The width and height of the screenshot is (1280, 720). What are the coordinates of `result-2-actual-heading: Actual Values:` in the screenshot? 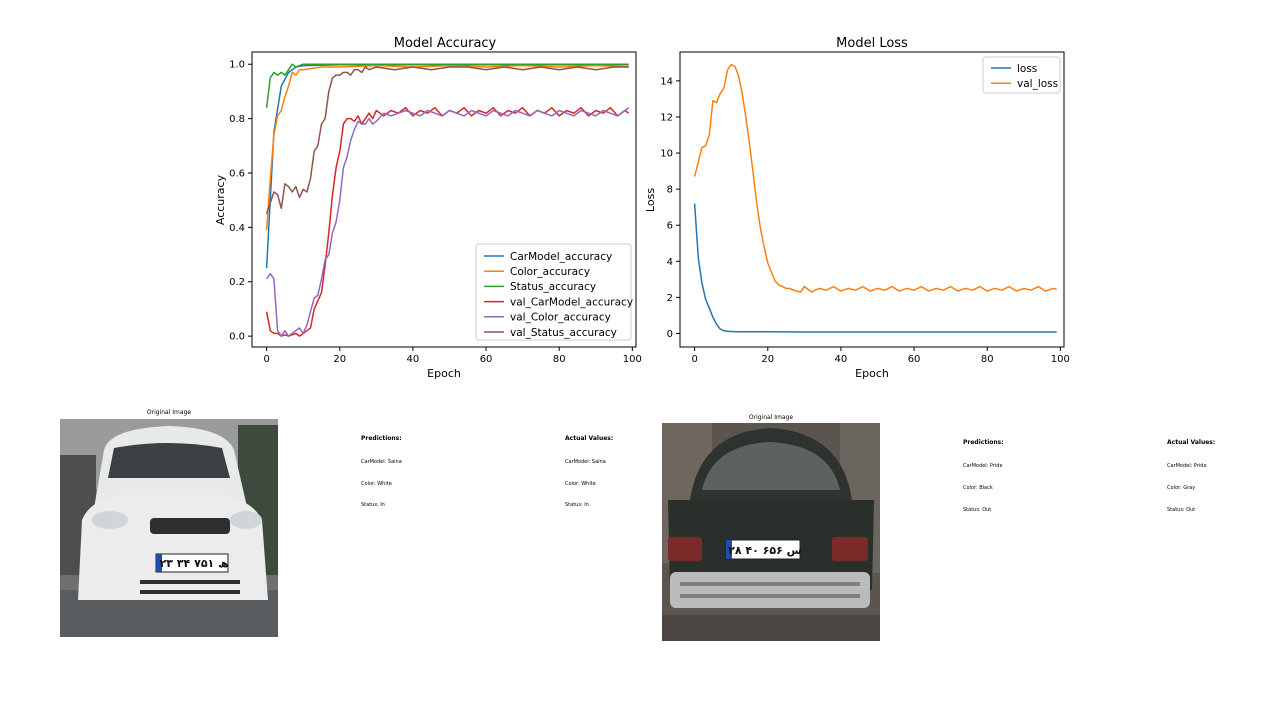 It's located at (1191, 442).